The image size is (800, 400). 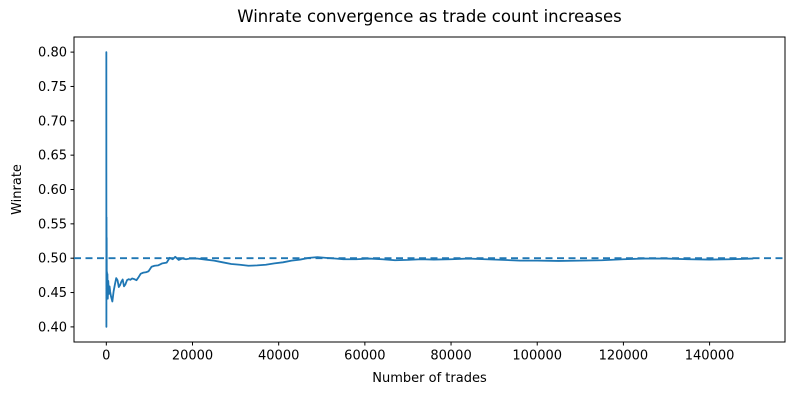 I want to click on y-axis-ticks: 0.40 0.45 0.50 0.55 0.60 0.65 0.70 0.75 0.80, so click(x=56, y=190).